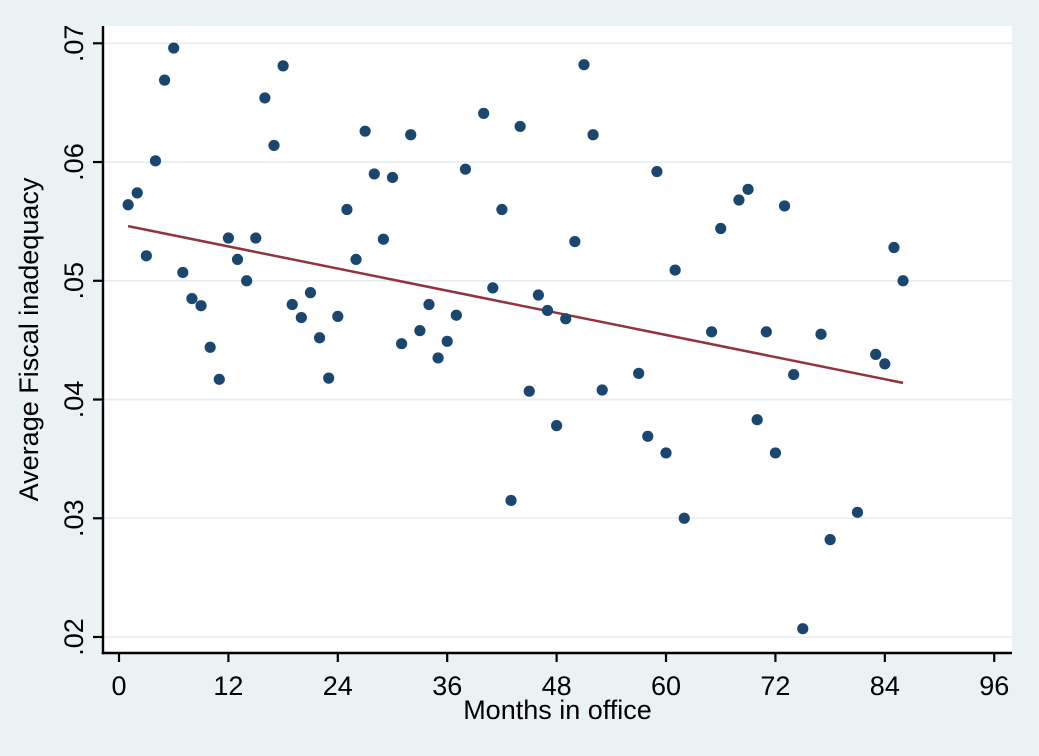 The image size is (1039, 756). What do you see at coordinates (74, 162) in the screenshot?
I see `y-tick-label: .06` at bounding box center [74, 162].